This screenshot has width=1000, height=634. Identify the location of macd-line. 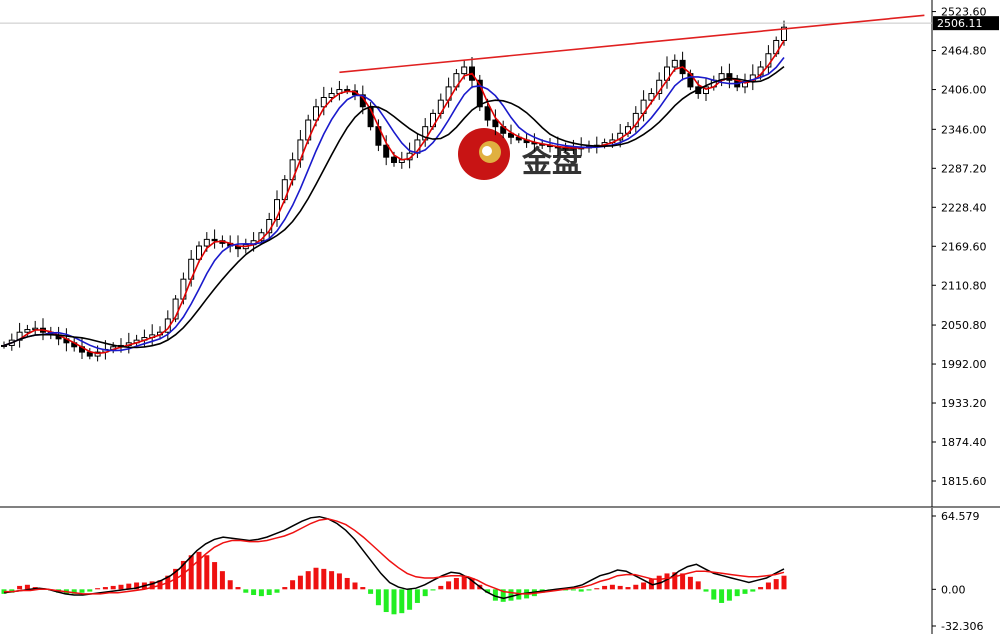
(394, 557).